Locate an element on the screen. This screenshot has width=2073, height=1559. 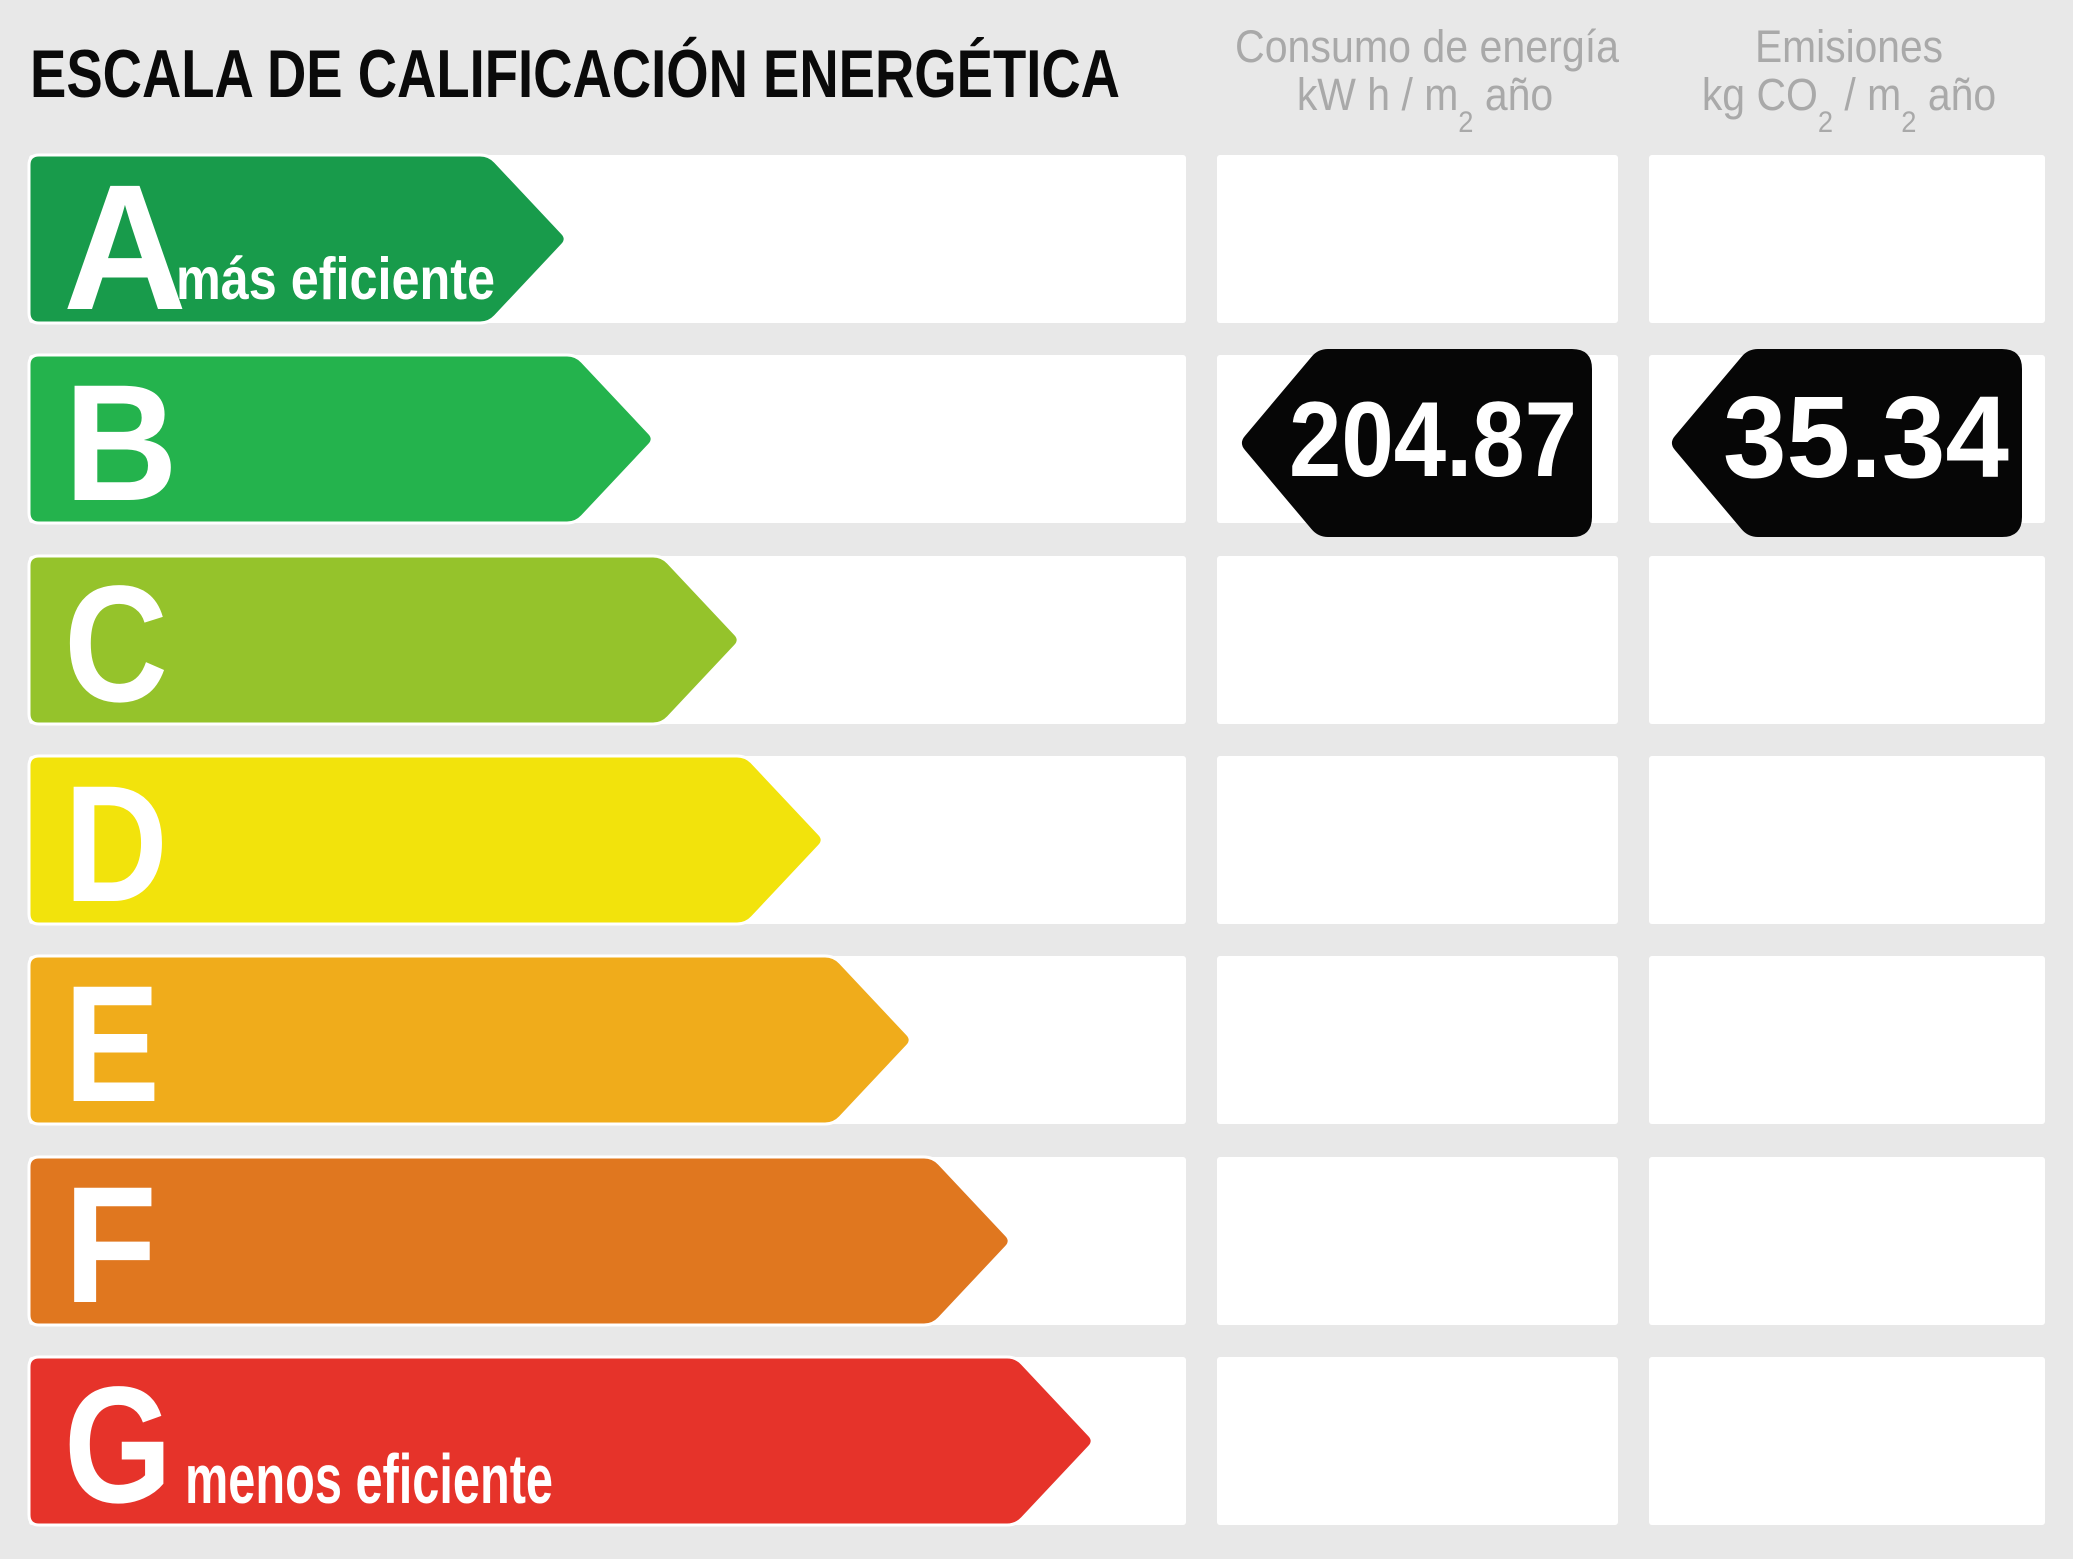
svg-text: G is located at coordinates (118, 1445).